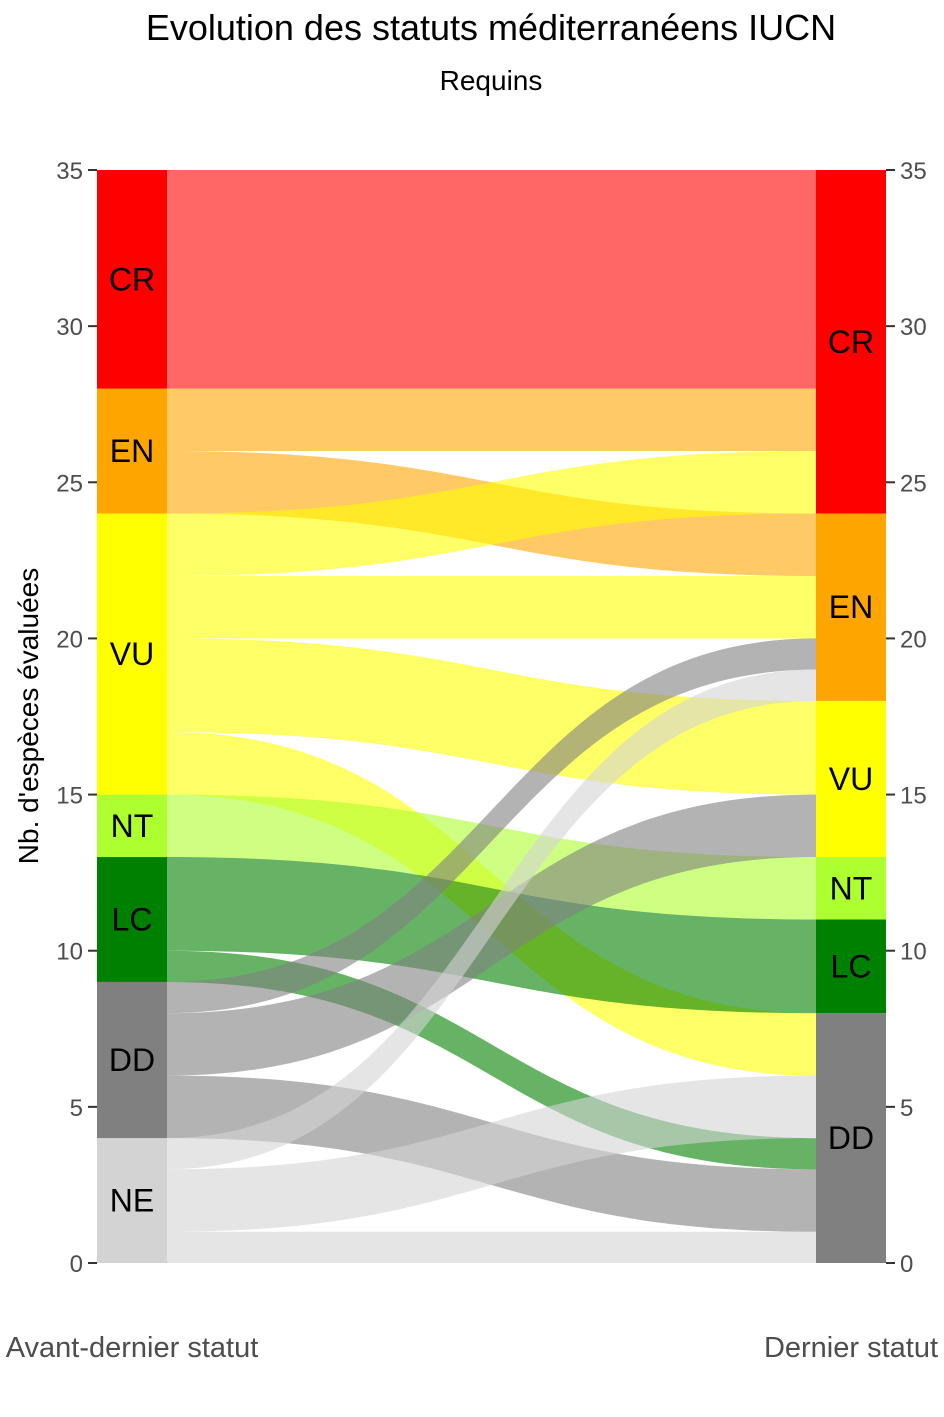 This screenshot has height=1417, width=944. I want to click on stratum-left-nt, so click(132, 826).